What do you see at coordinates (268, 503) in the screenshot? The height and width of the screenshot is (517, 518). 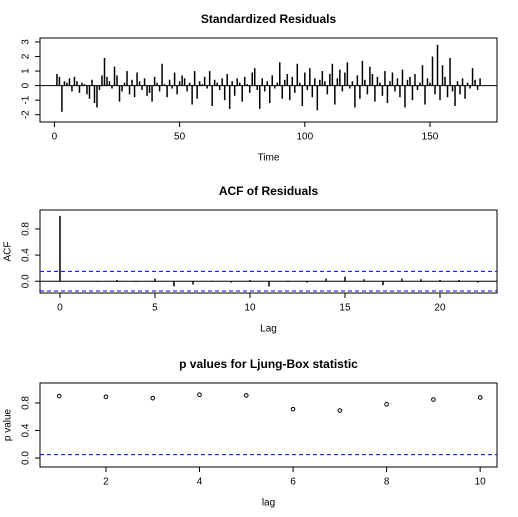 I see `x-axis-label: lag` at bounding box center [268, 503].